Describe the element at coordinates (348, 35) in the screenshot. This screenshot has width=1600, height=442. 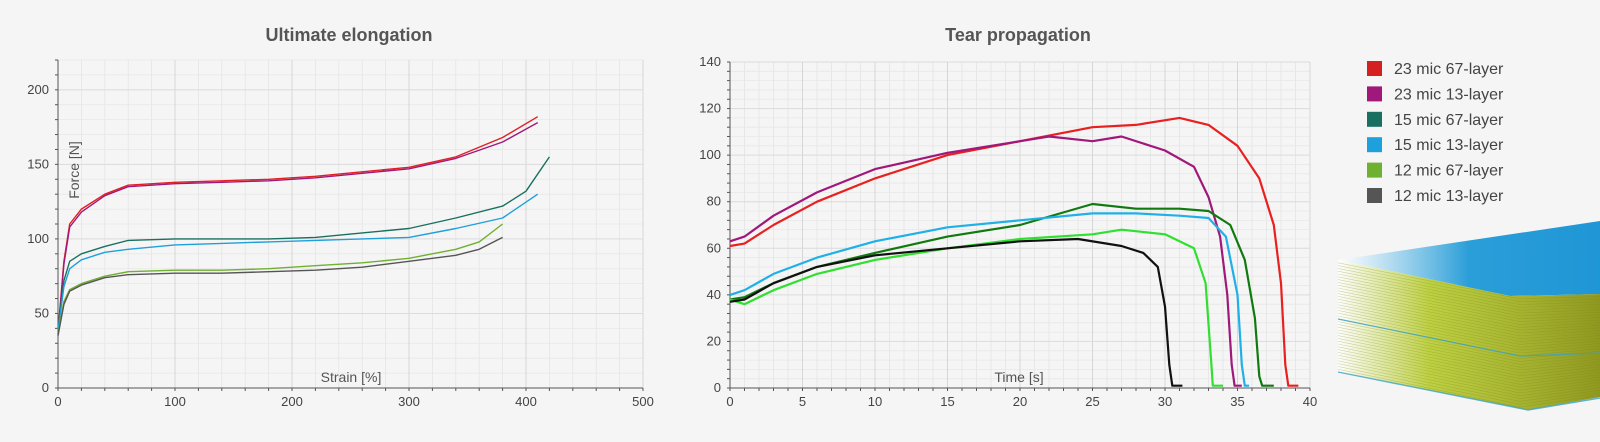
I see `chart-title: Ultimate elongation` at that location.